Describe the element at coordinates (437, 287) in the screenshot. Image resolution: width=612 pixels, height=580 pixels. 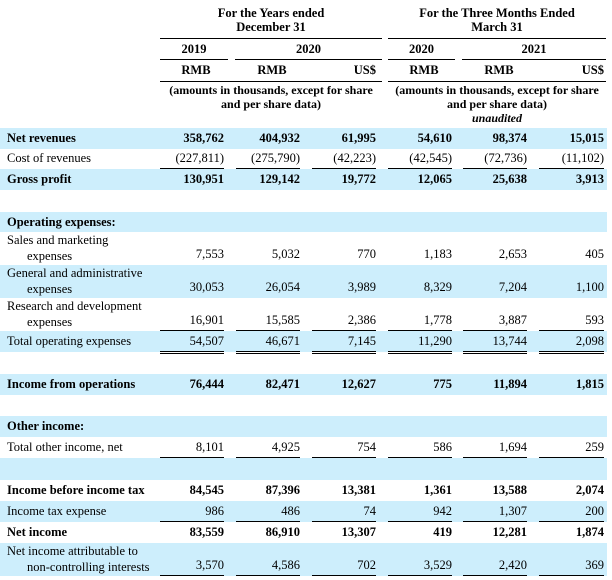
I see `cell-value: 8,329` at that location.